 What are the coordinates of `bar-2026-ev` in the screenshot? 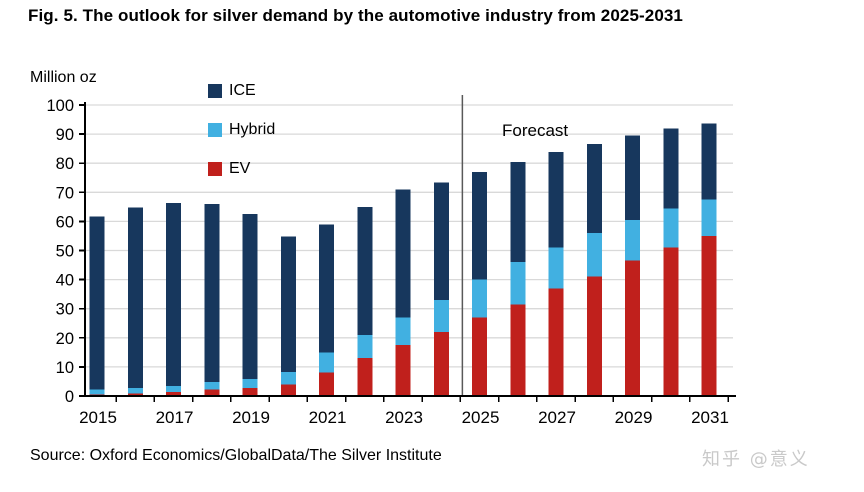 It's located at (518, 350).